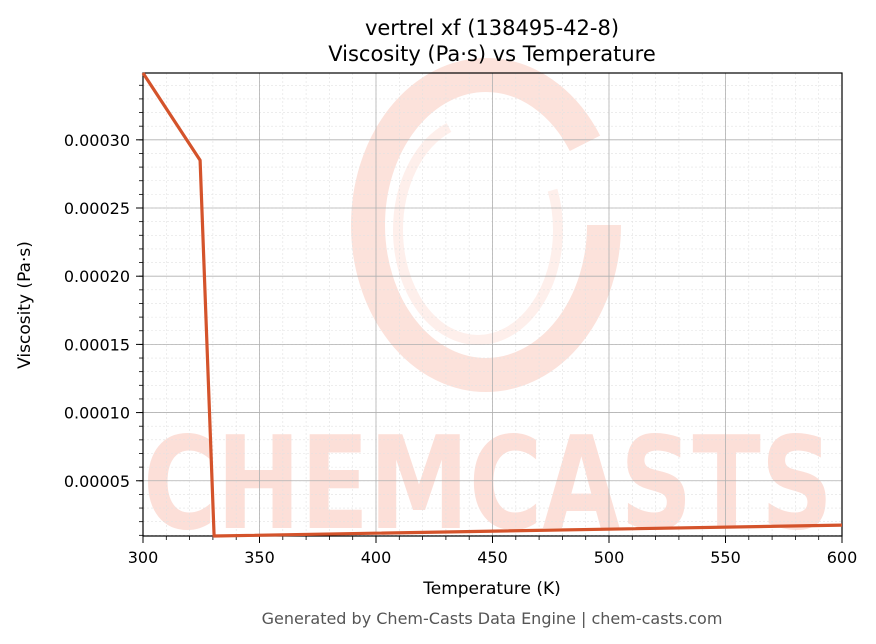 This screenshot has height=644, width=876. Describe the element at coordinates (376, 557) in the screenshot. I see `x-tick-label: 400` at that location.